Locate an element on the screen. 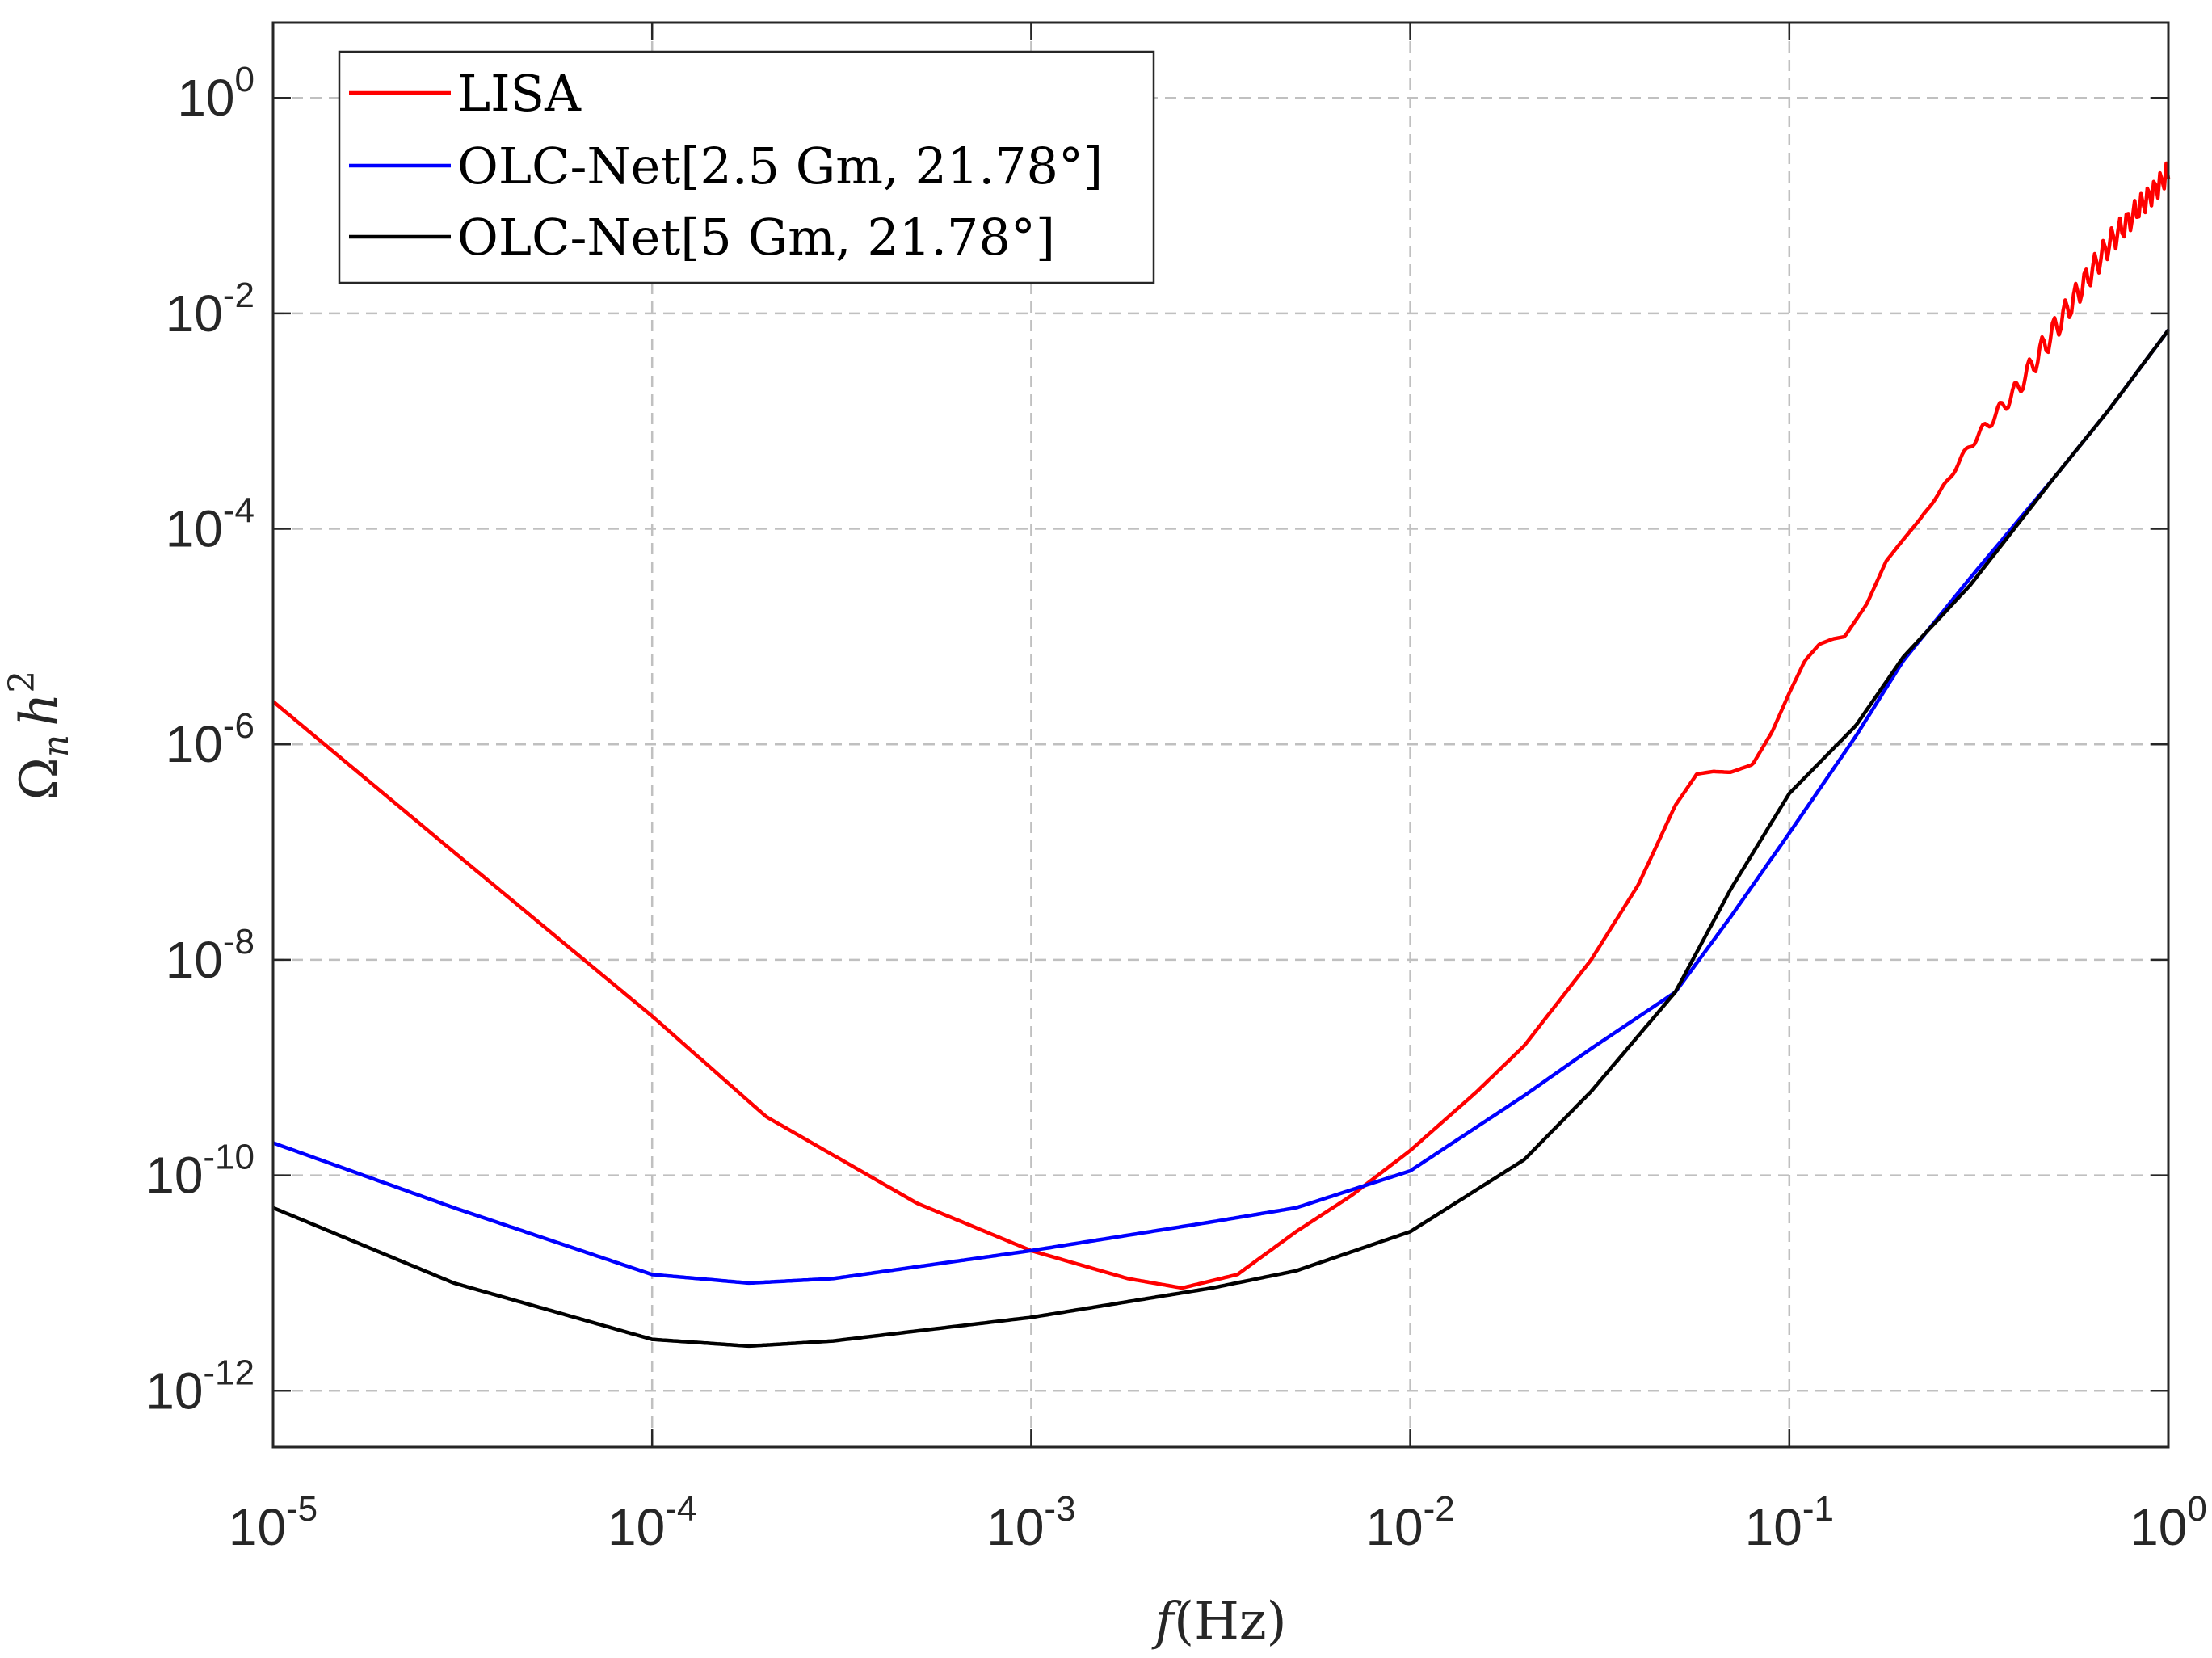  y-axis-var: Ω is located at coordinates (40, 778).